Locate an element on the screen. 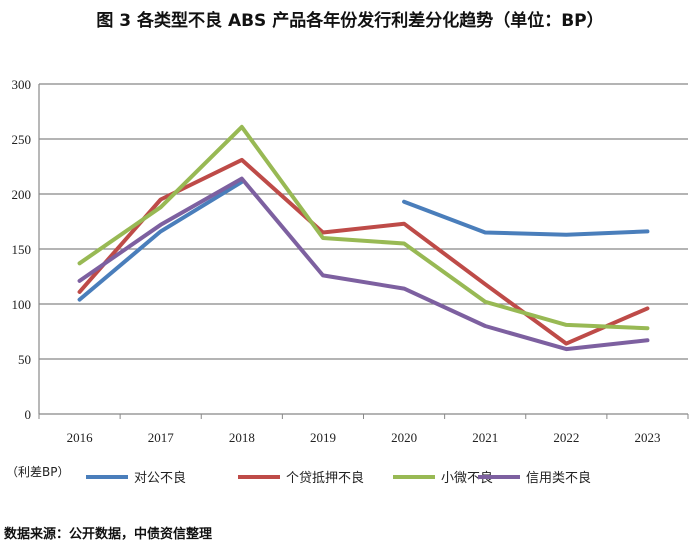  x-tick-label: 2019 is located at coordinates (323, 437).